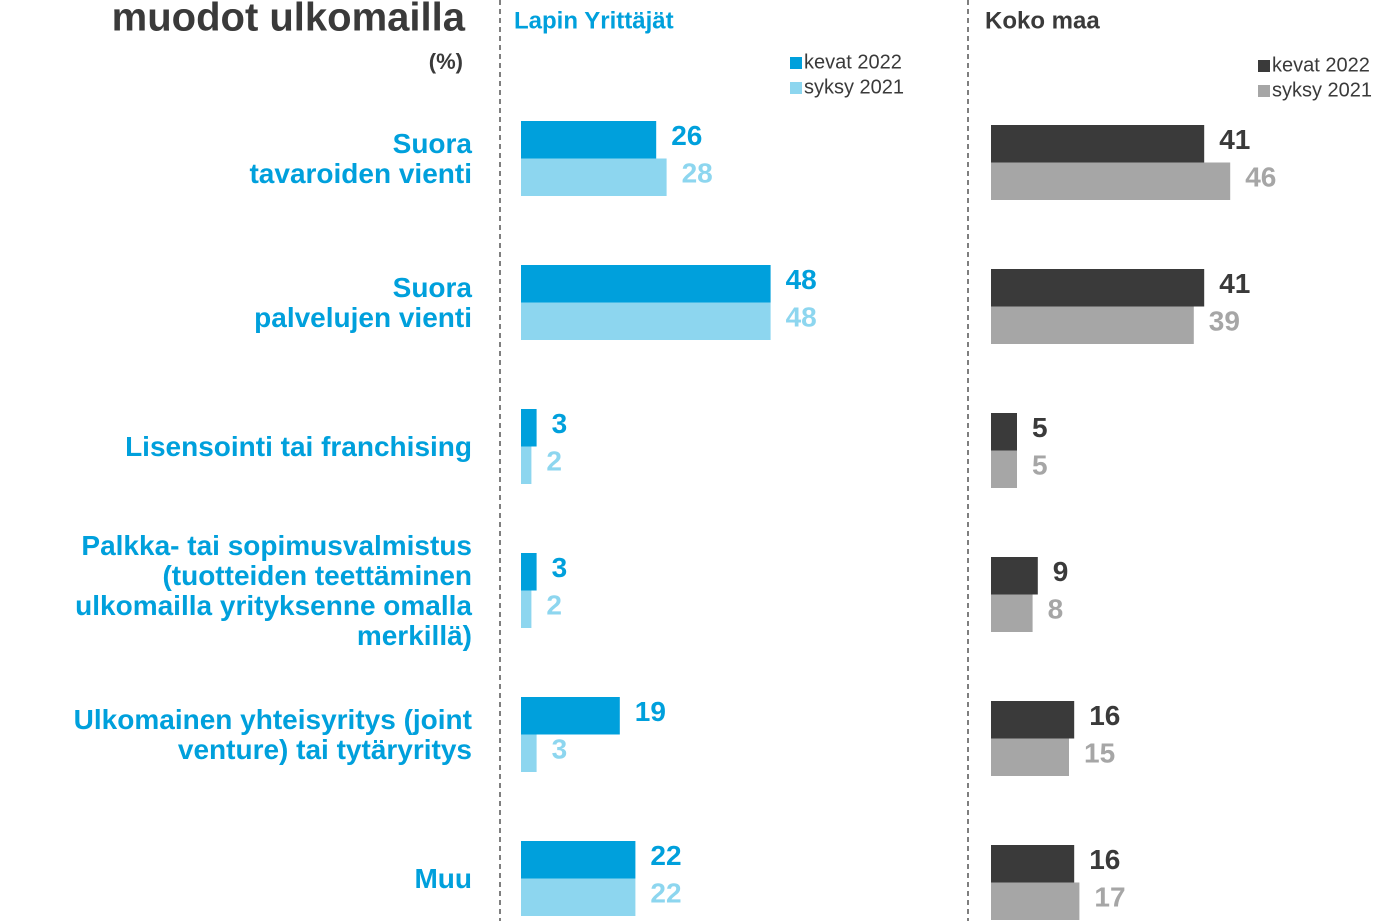  Describe the element at coordinates (1042, 20) in the screenshot. I see `panel-title: Koko maa` at that location.